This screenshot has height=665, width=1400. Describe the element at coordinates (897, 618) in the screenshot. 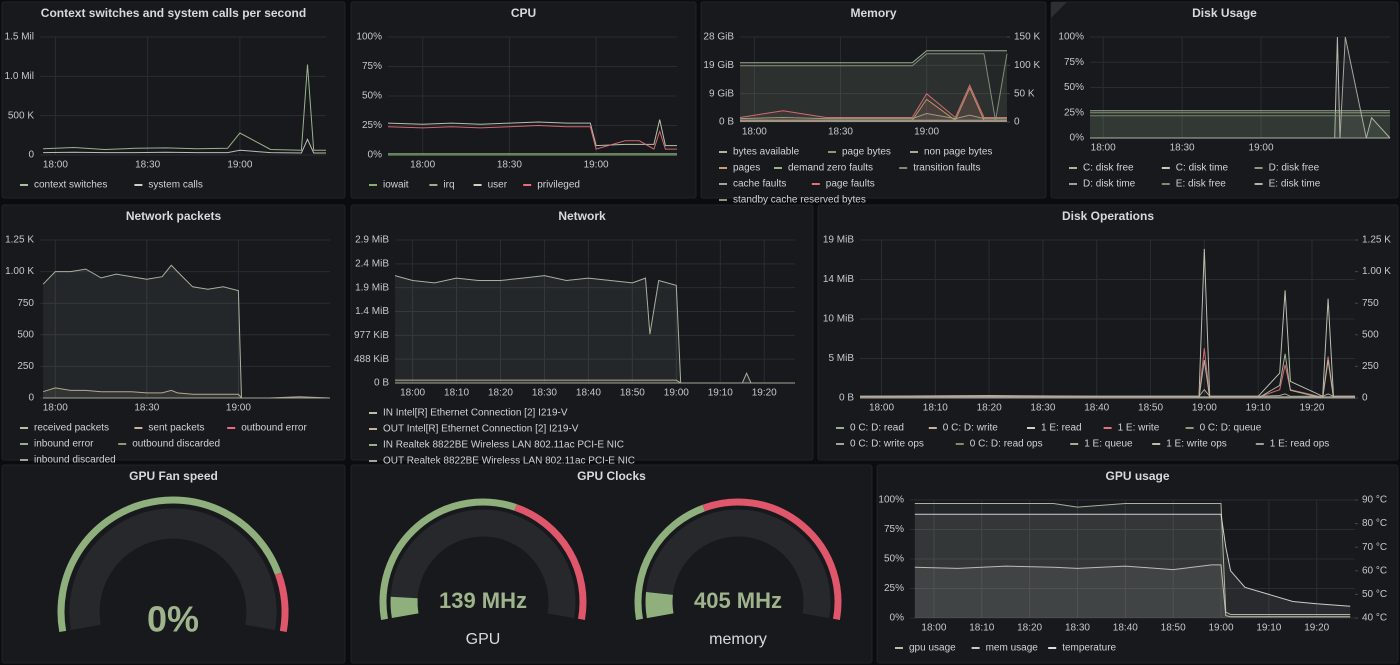

I see `y-tick-label: 0%` at that location.